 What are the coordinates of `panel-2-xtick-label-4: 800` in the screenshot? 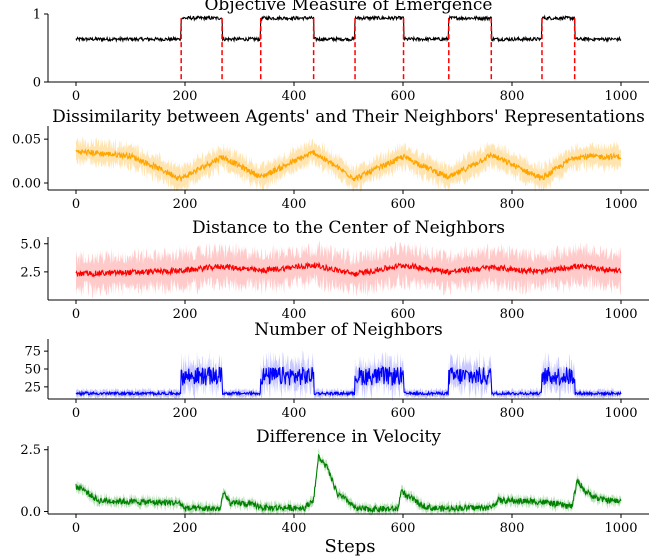 It's located at (512, 204).